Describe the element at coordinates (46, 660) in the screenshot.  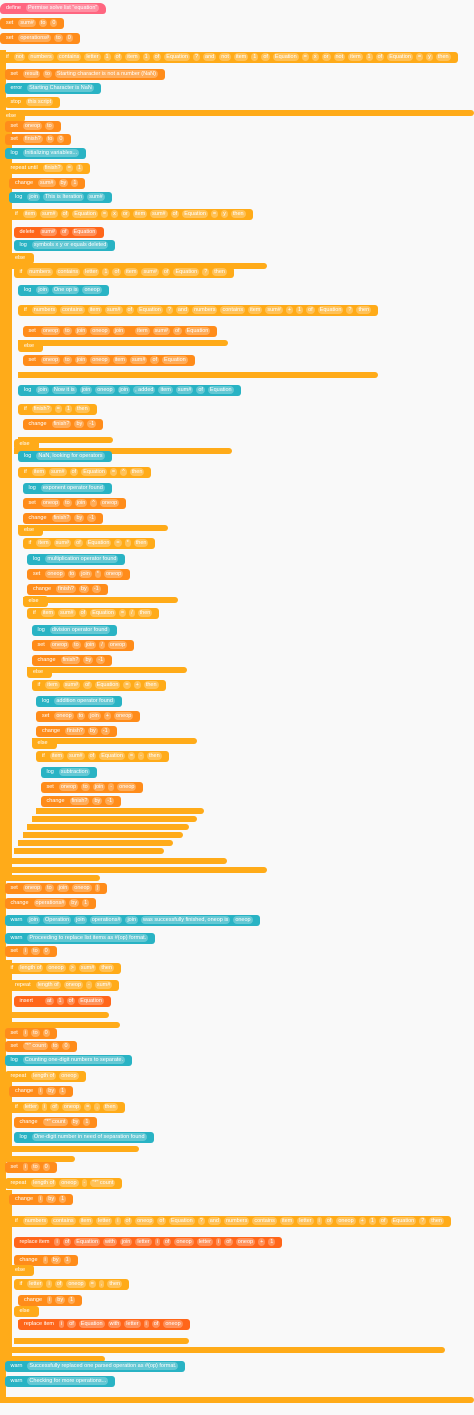
I see `block-keyword: change` at that location.